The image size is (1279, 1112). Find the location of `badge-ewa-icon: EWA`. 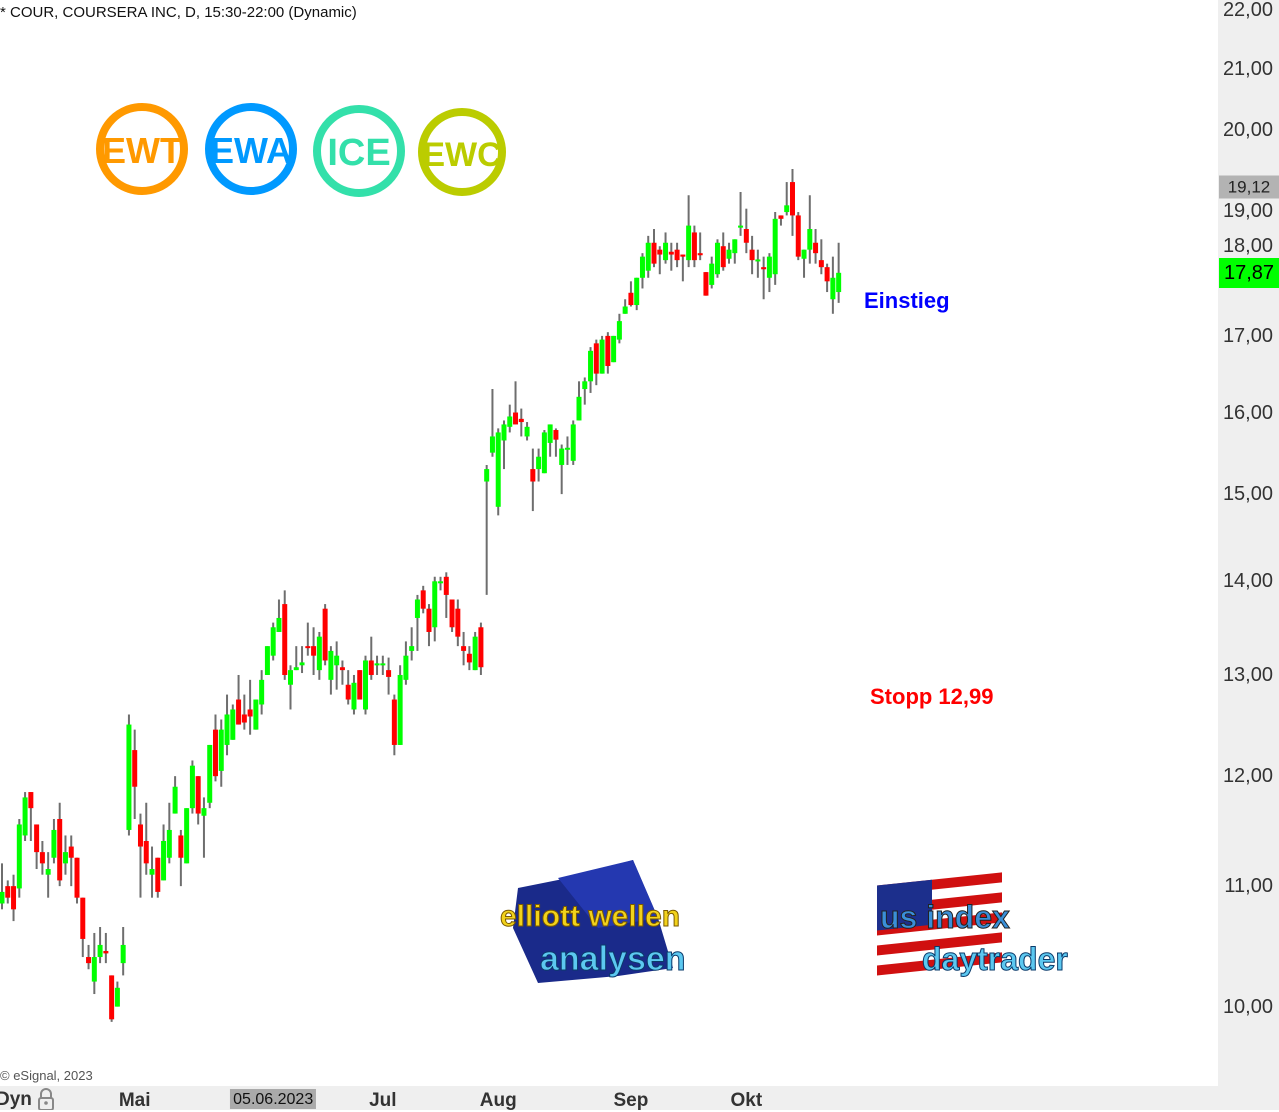

badge-ewa-icon: EWA is located at coordinates (251, 149).